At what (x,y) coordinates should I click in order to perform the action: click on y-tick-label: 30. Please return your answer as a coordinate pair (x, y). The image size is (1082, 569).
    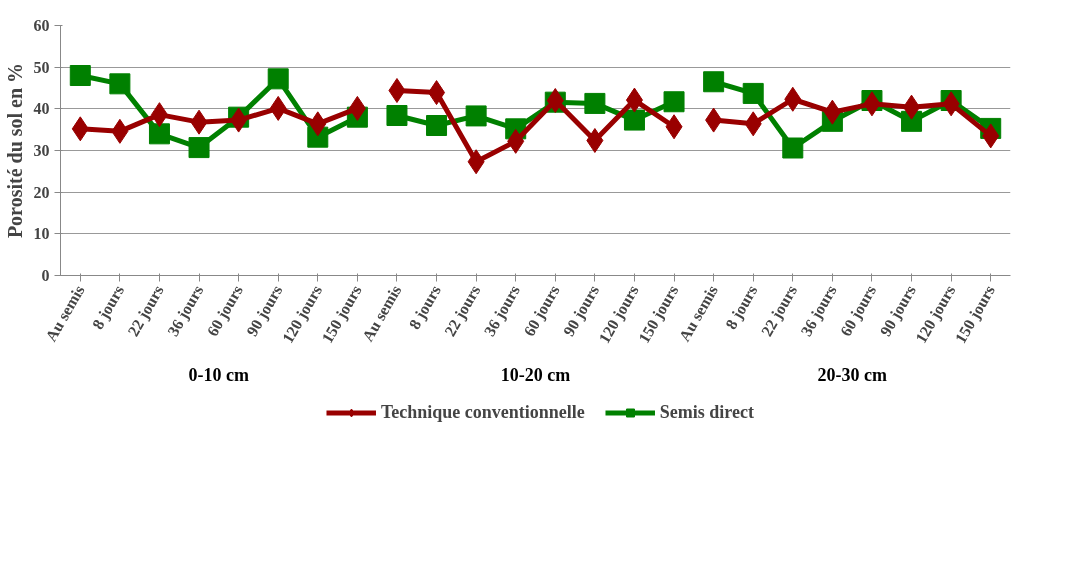
    Looking at the image, I should click on (41, 150).